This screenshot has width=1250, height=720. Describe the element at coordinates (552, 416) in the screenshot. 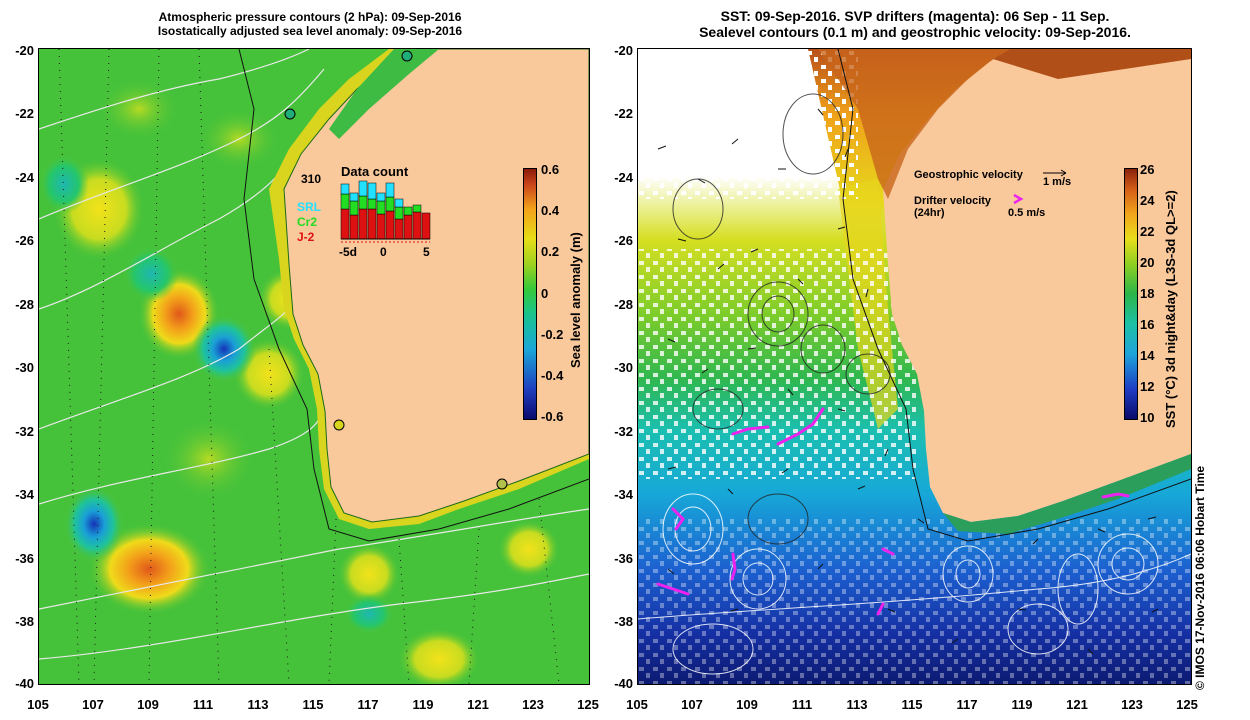

I see `sla-colorbar-tick: -0.6` at that location.